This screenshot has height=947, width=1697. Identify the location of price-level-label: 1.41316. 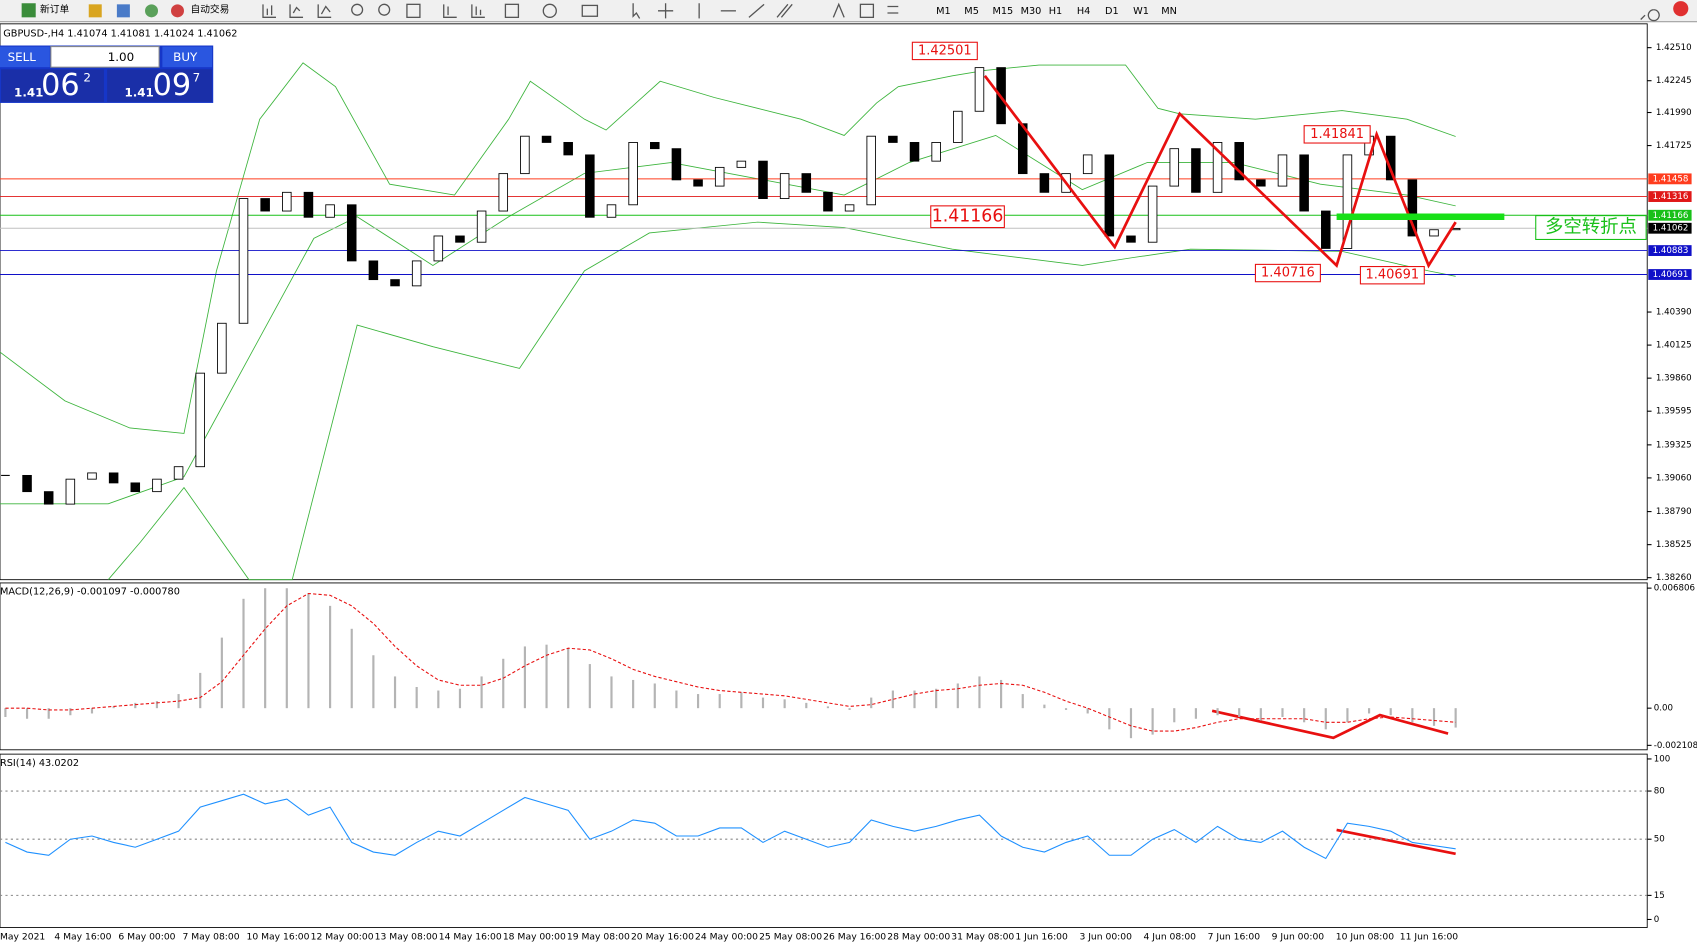
(1671, 197).